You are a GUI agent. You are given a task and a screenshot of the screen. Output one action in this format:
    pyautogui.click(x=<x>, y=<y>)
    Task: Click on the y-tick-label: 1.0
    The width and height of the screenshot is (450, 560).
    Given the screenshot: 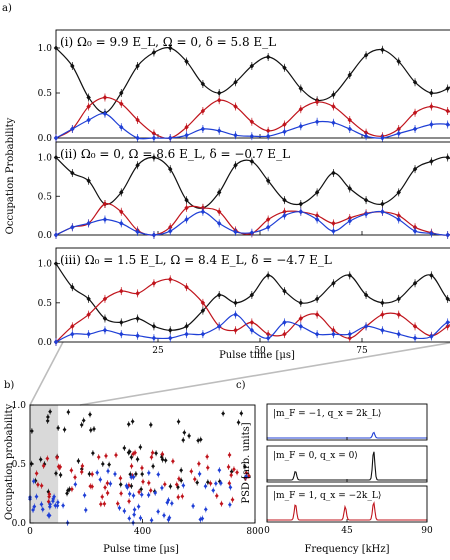 What is the action you would take?
    pyautogui.click(x=45, y=265)
    